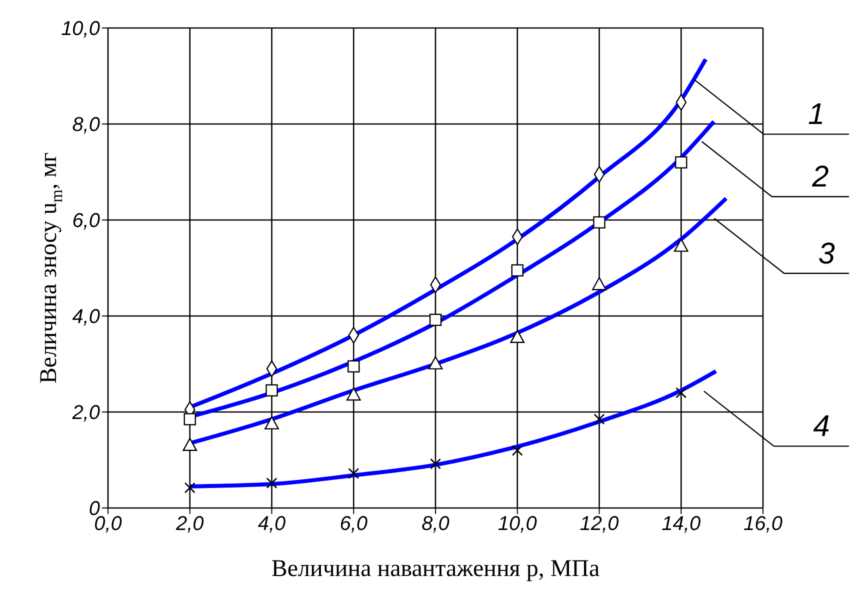 This screenshot has height=602, width=857. Describe the element at coordinates (354, 524) in the screenshot. I see `x-tick-label: 6,0` at that location.